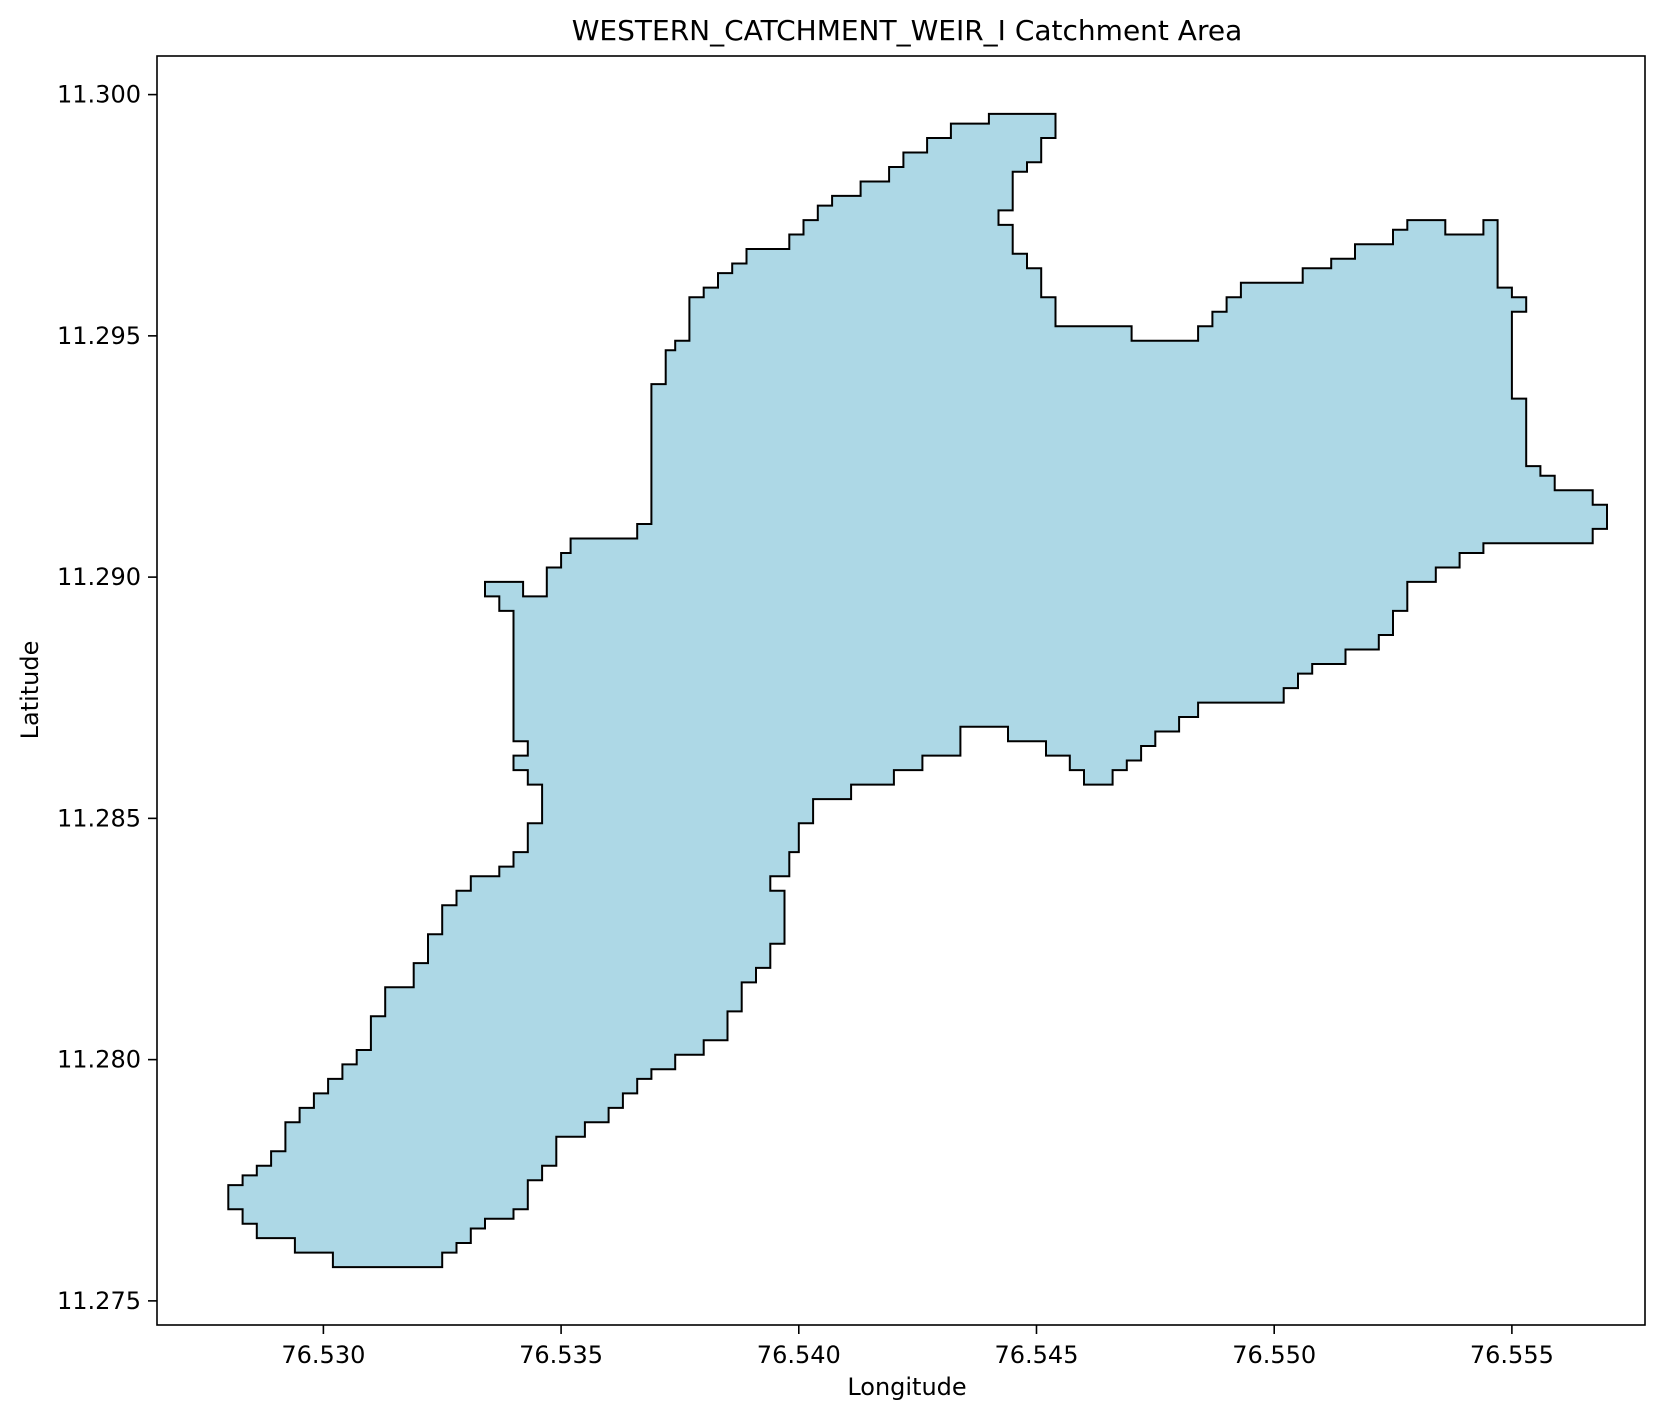 This screenshot has width=1678, height=1417. Describe the element at coordinates (906, 1387) in the screenshot. I see `x-axis-label: Longitude` at that location.